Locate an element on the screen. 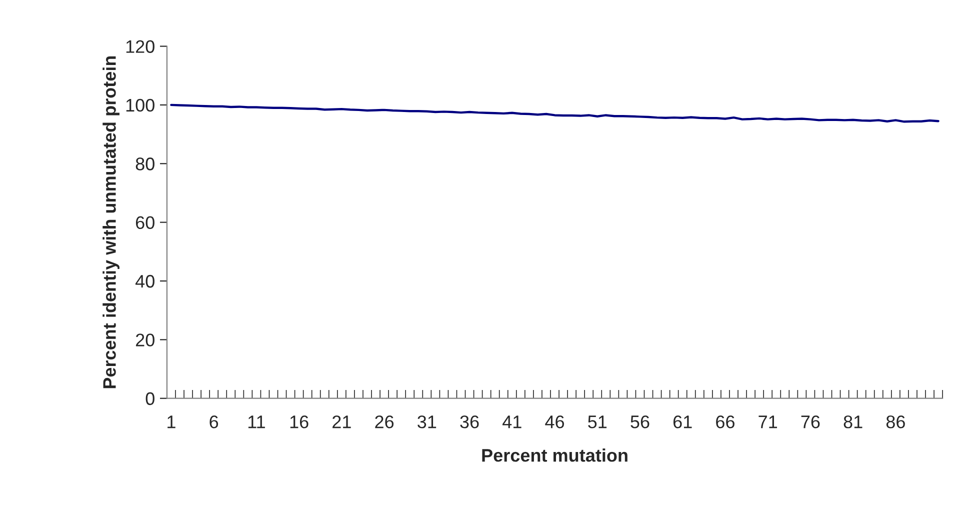 Image resolution: width=954 pixels, height=514 pixels. x-tick-label: 21 is located at coordinates (341, 421).